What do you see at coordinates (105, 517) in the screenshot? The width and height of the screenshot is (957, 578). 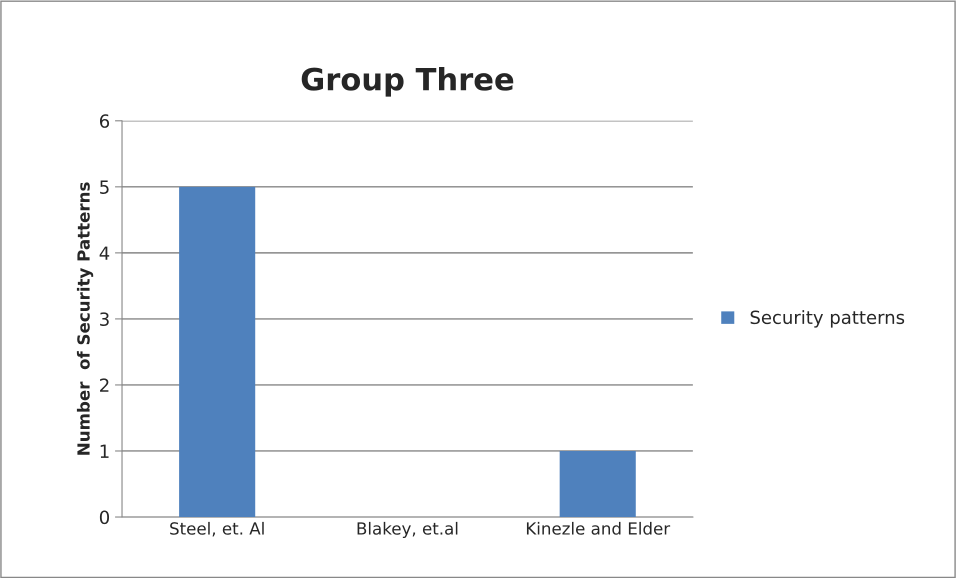 I see `y-tick-label: 0` at bounding box center [105, 517].